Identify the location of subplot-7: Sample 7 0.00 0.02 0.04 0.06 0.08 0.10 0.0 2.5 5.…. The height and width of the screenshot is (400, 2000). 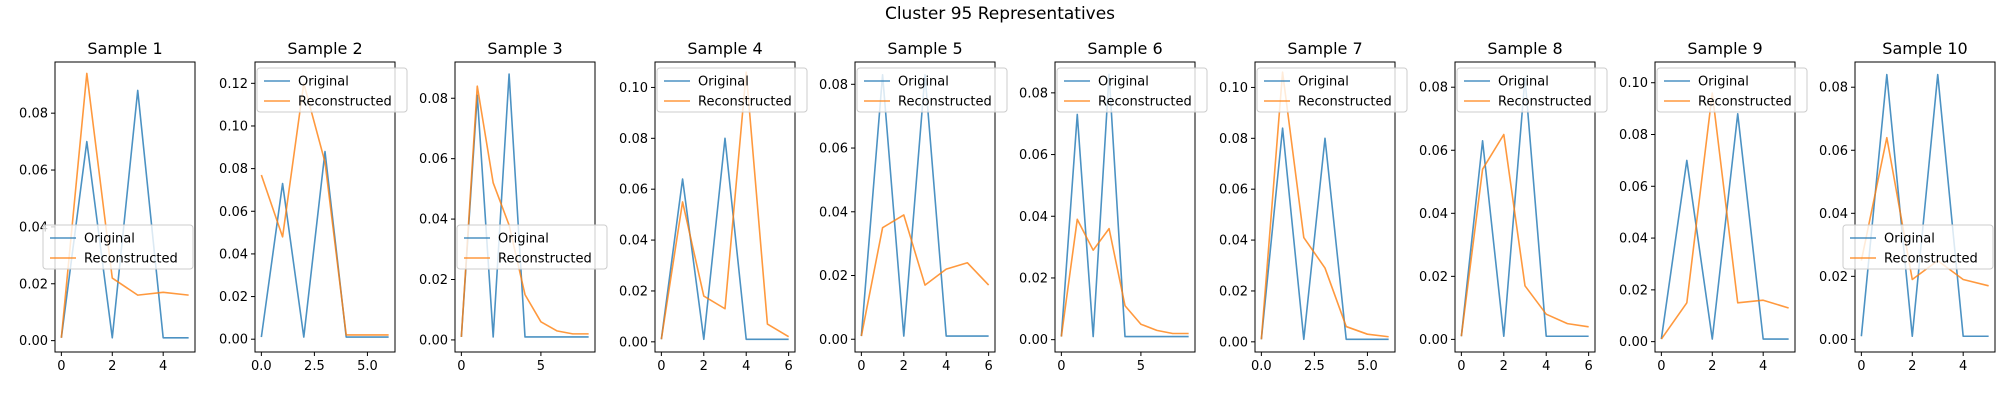
(1313, 206).